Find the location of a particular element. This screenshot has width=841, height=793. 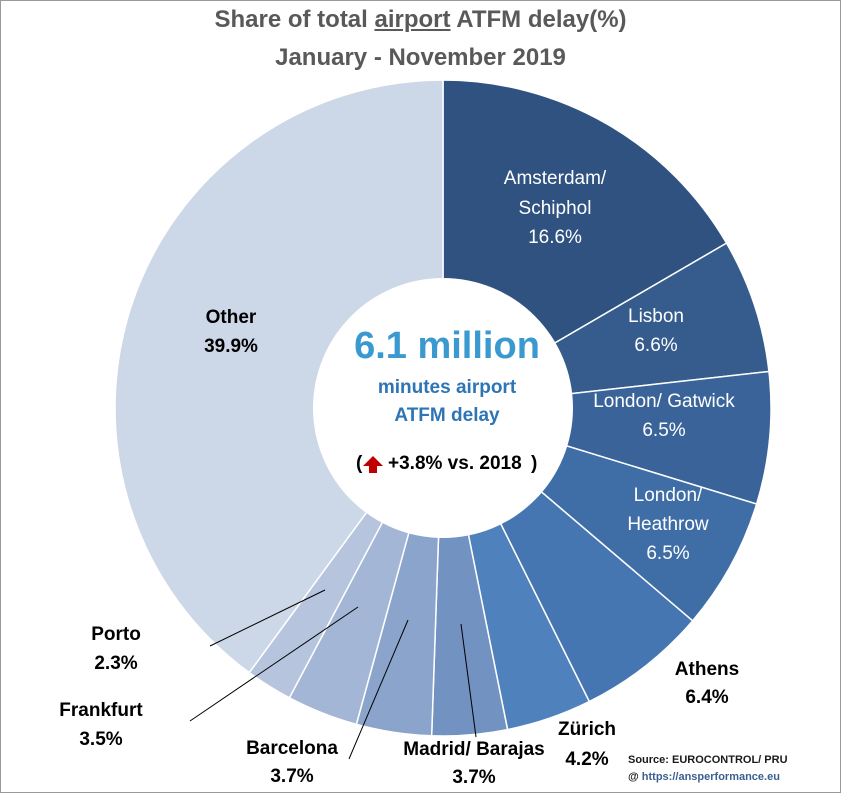

change-vs-2018: +3.8% vs. 2018 is located at coordinates (455, 463).